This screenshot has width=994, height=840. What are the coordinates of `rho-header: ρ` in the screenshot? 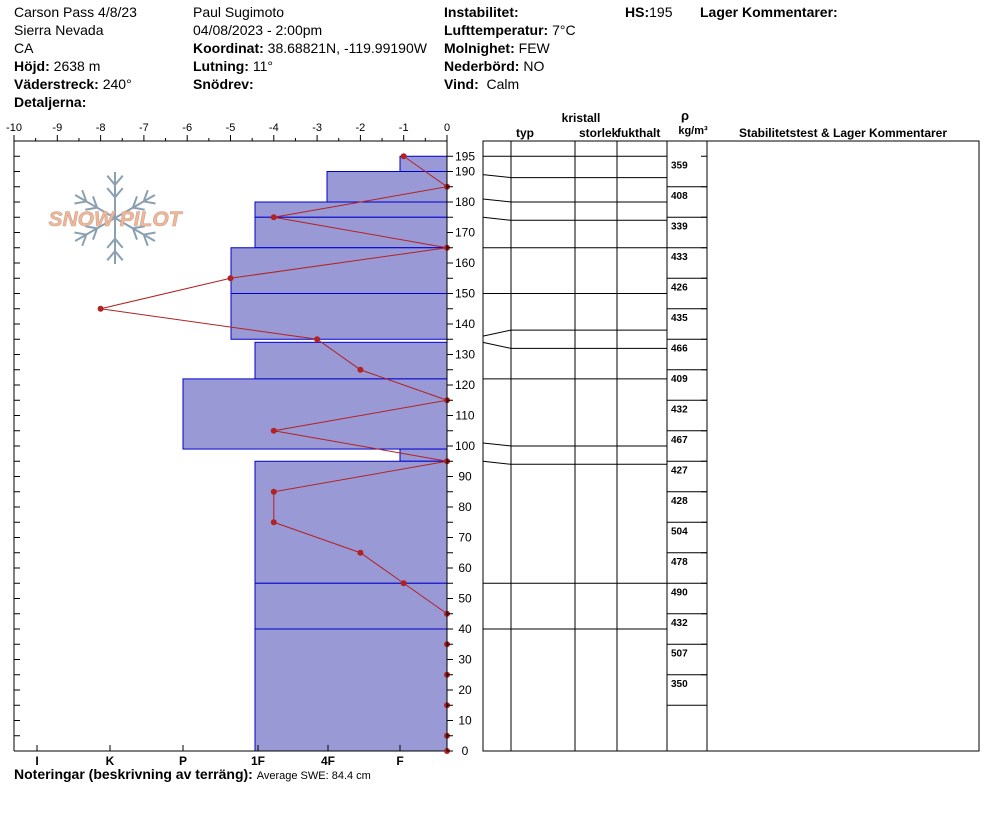 It's located at (685, 115).